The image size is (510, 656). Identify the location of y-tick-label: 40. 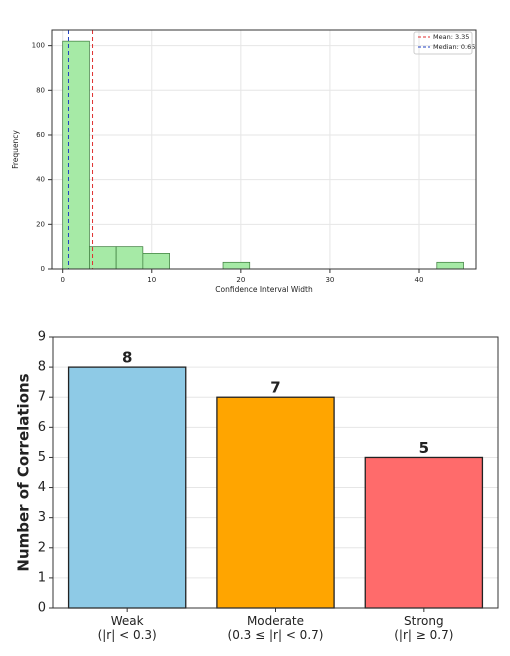
(40, 180).